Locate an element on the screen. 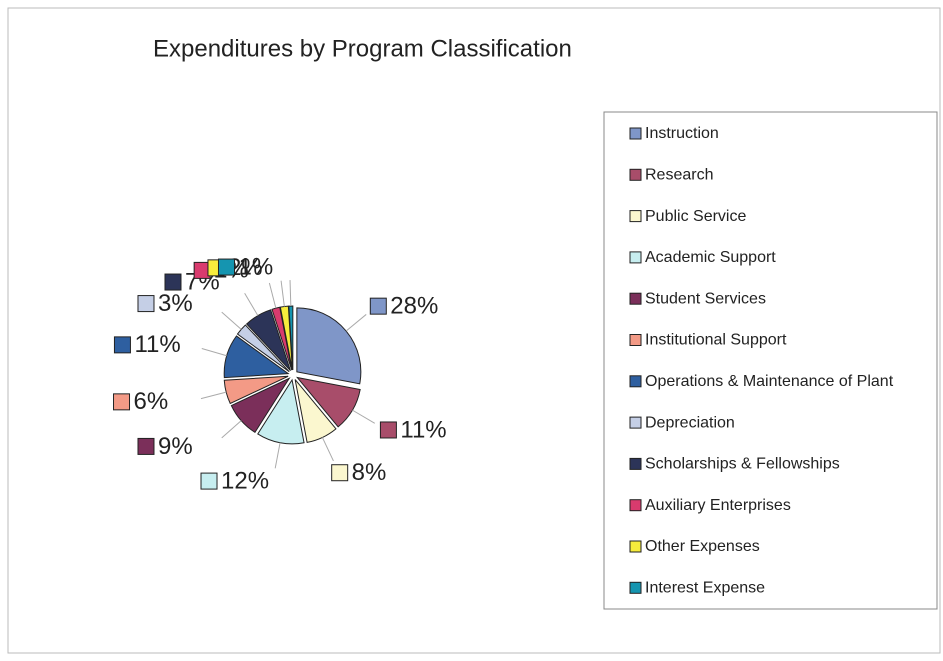 The width and height of the screenshot is (943, 661). legend-label: Other Expenses is located at coordinates (702, 546).